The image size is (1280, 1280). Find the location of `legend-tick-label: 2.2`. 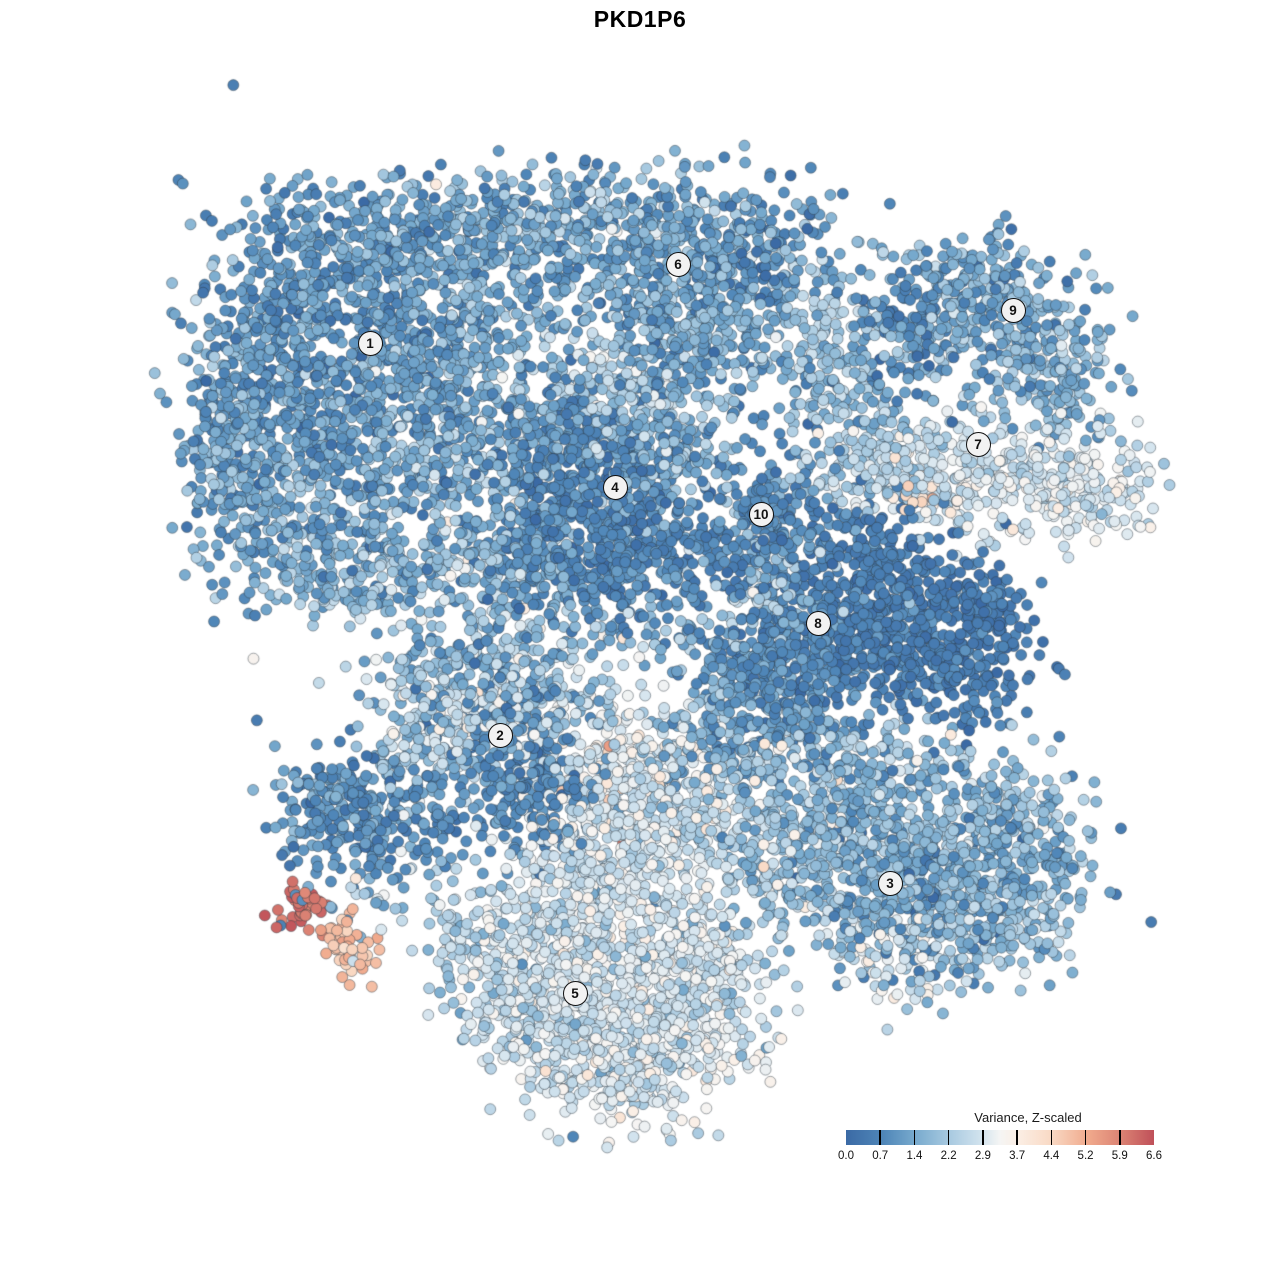

legend-tick-label: 2.2 is located at coordinates (948, 1156).